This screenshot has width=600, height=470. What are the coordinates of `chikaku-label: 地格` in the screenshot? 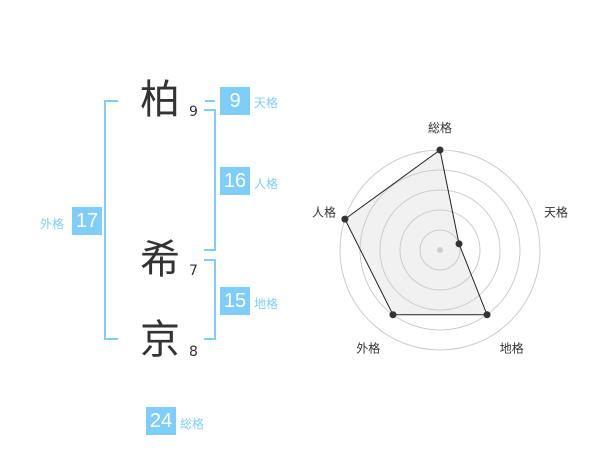 It's located at (266, 304).